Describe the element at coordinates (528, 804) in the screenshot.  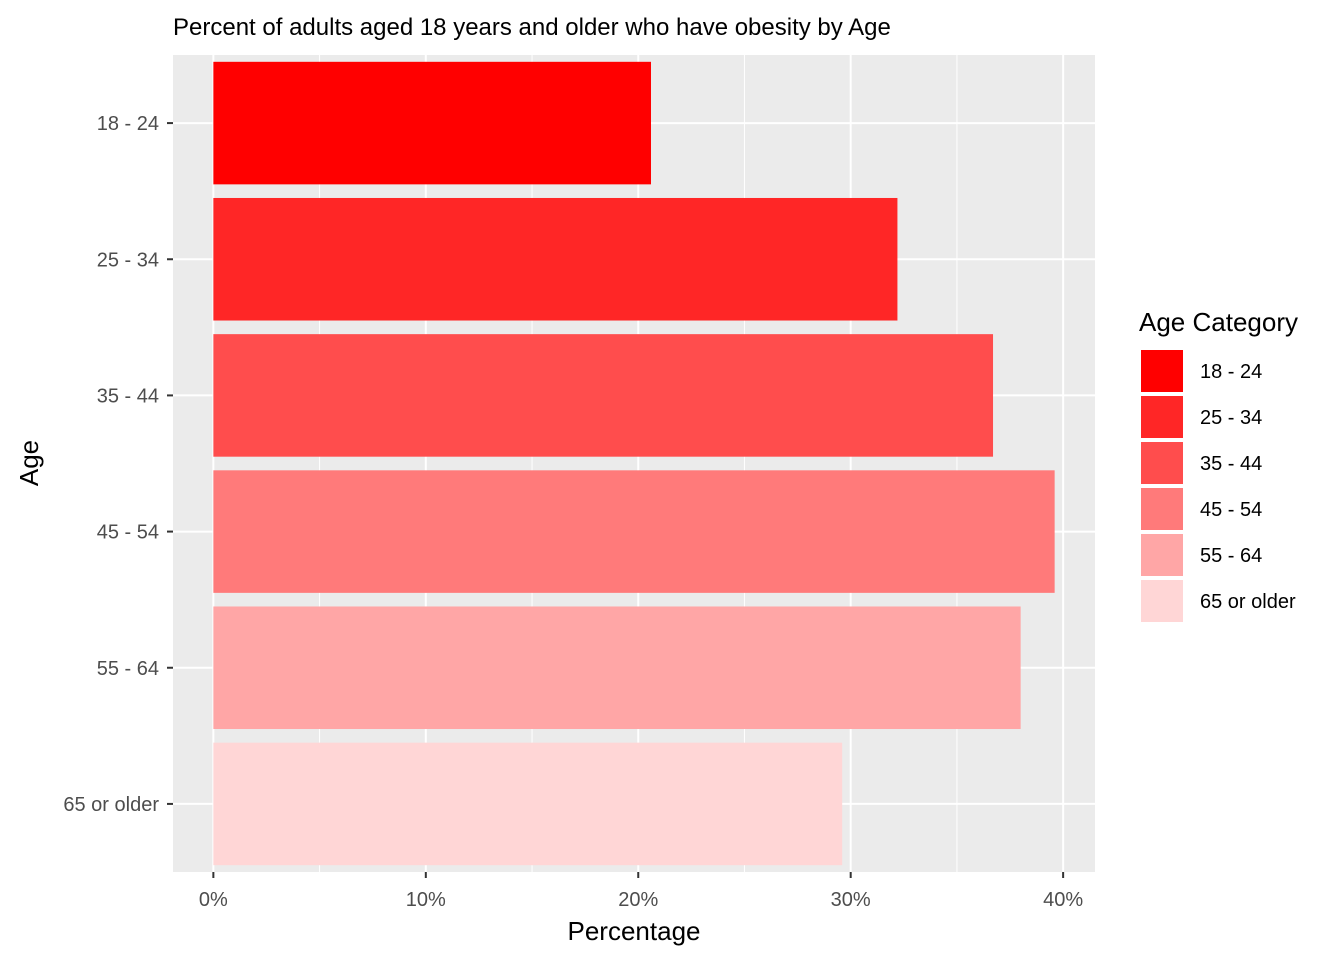
I see `bar-65orolder` at that location.